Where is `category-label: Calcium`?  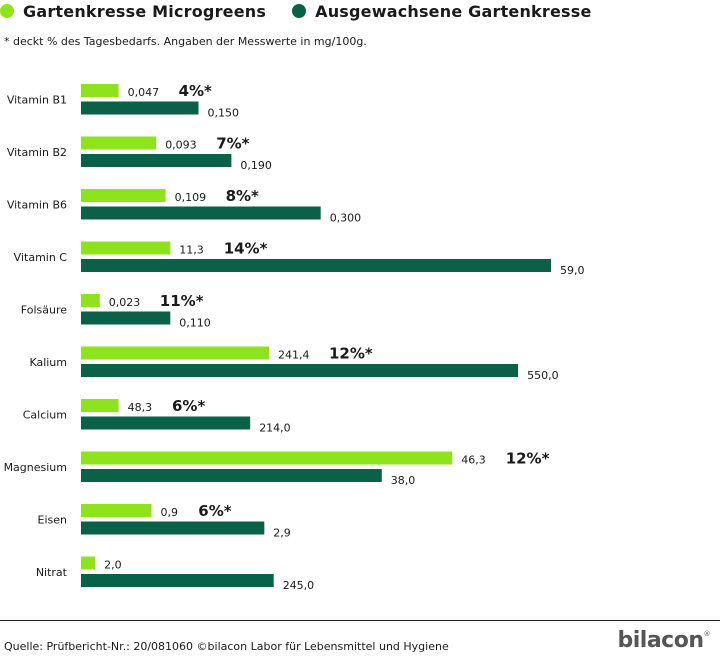 category-label: Calcium is located at coordinates (45, 414).